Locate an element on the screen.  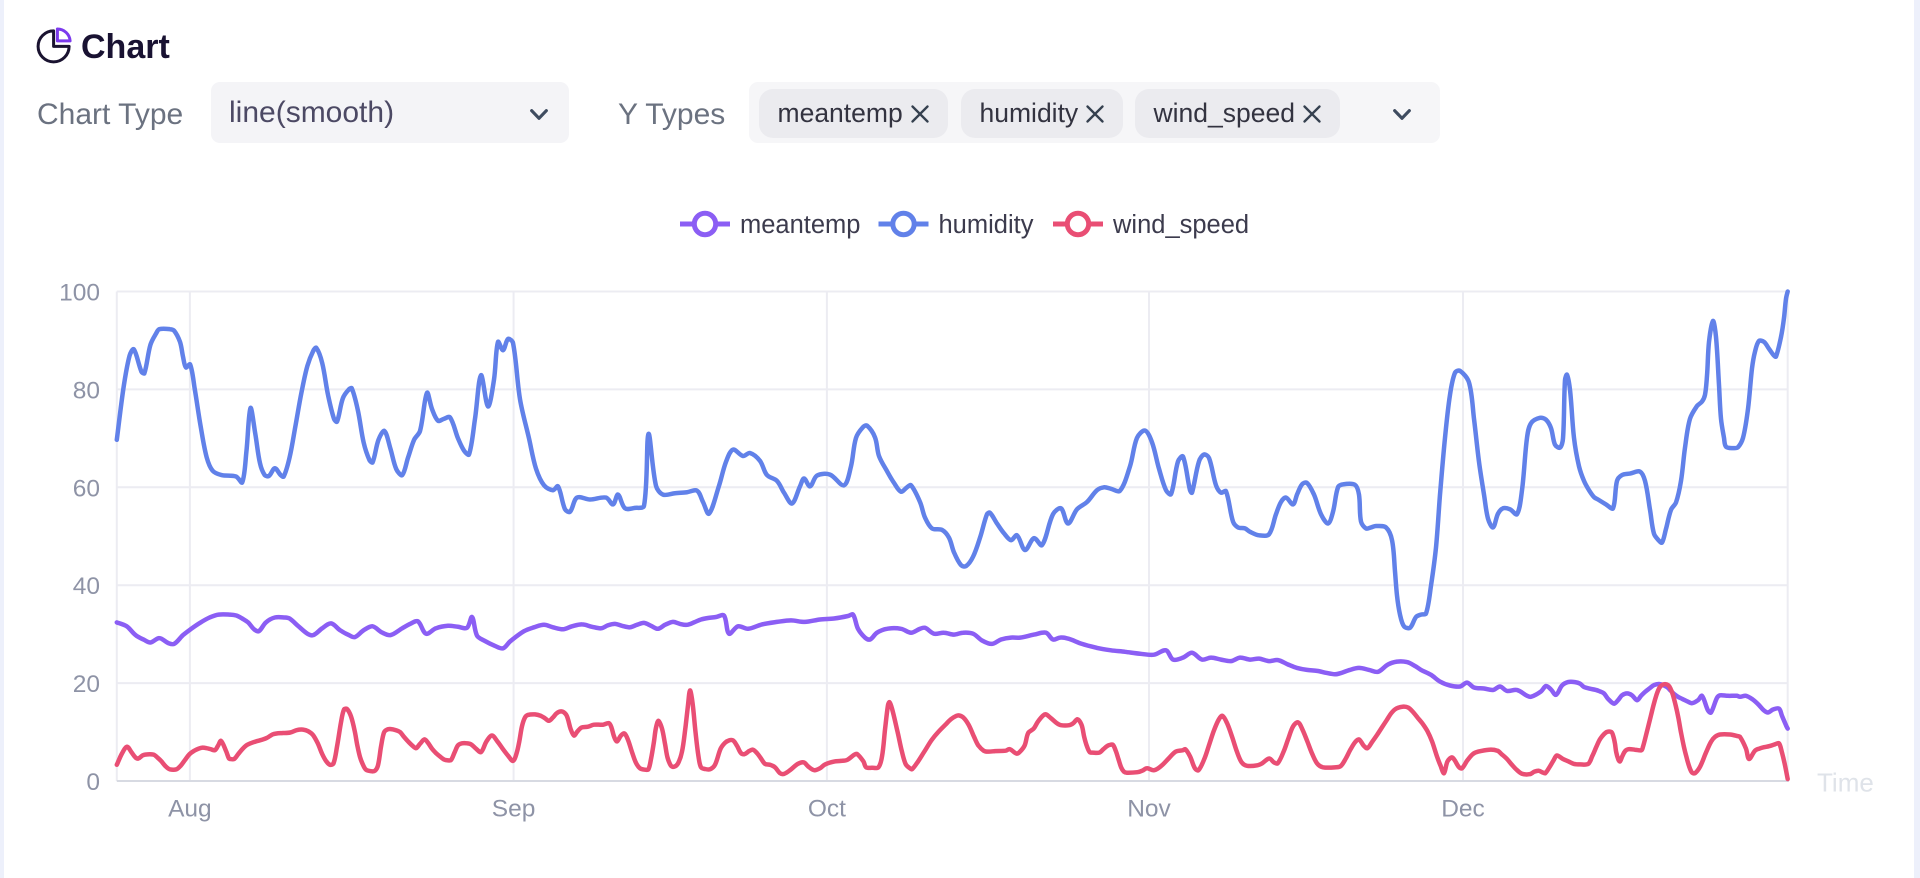
svg-text: Nov is located at coordinates (1149, 809).